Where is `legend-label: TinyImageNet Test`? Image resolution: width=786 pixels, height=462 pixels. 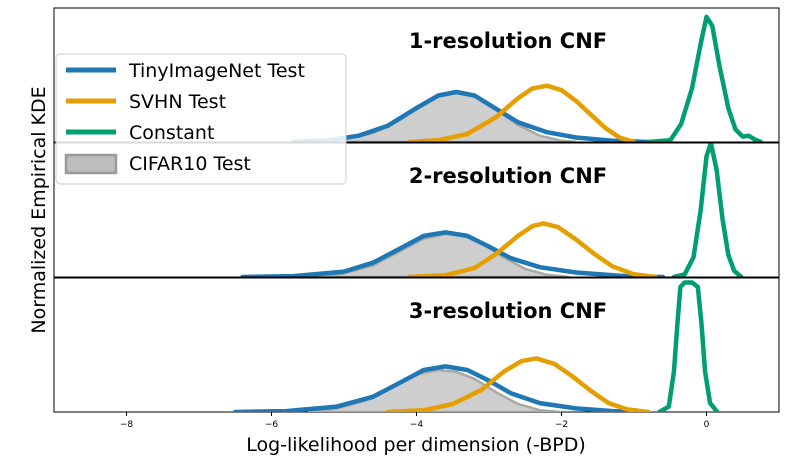 legend-label: TinyImageNet Test is located at coordinates (216, 71).